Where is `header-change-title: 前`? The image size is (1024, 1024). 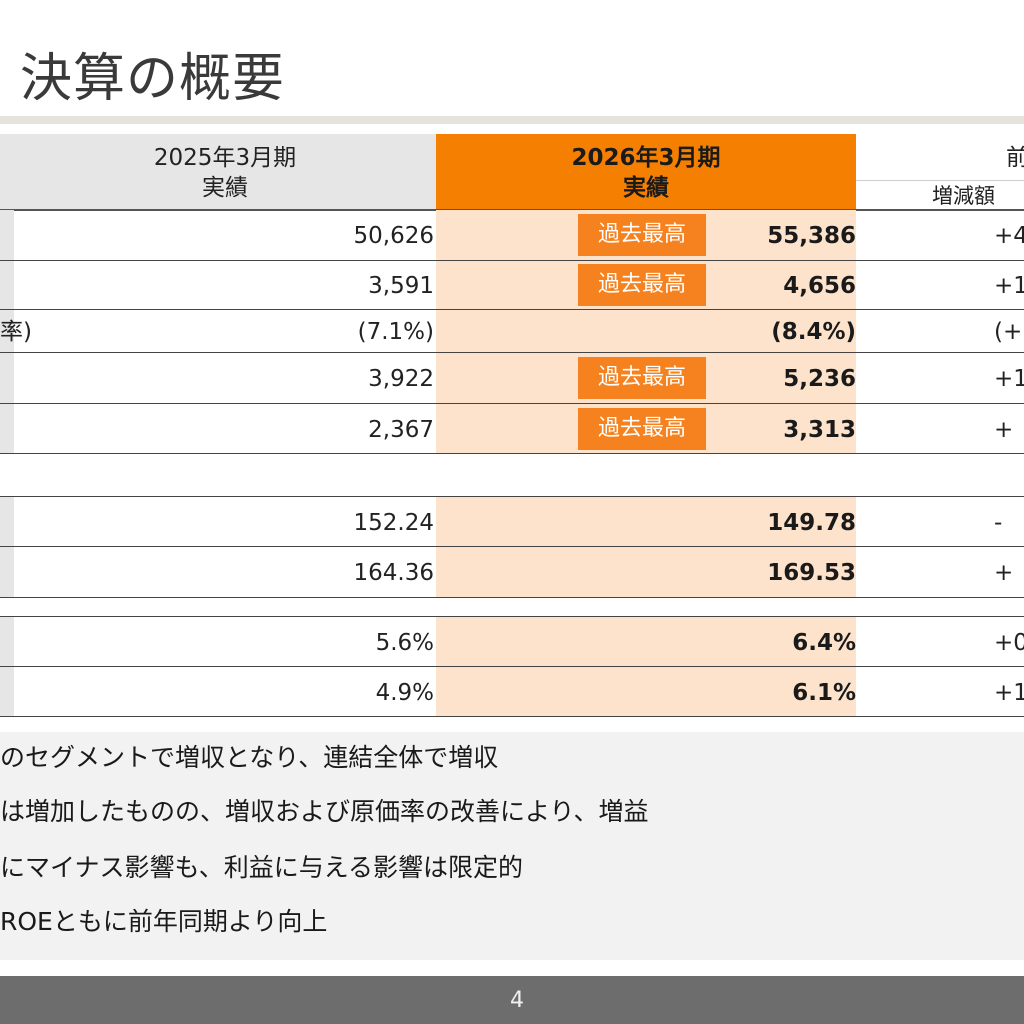 header-change-title: 前 is located at coordinates (1015, 158).